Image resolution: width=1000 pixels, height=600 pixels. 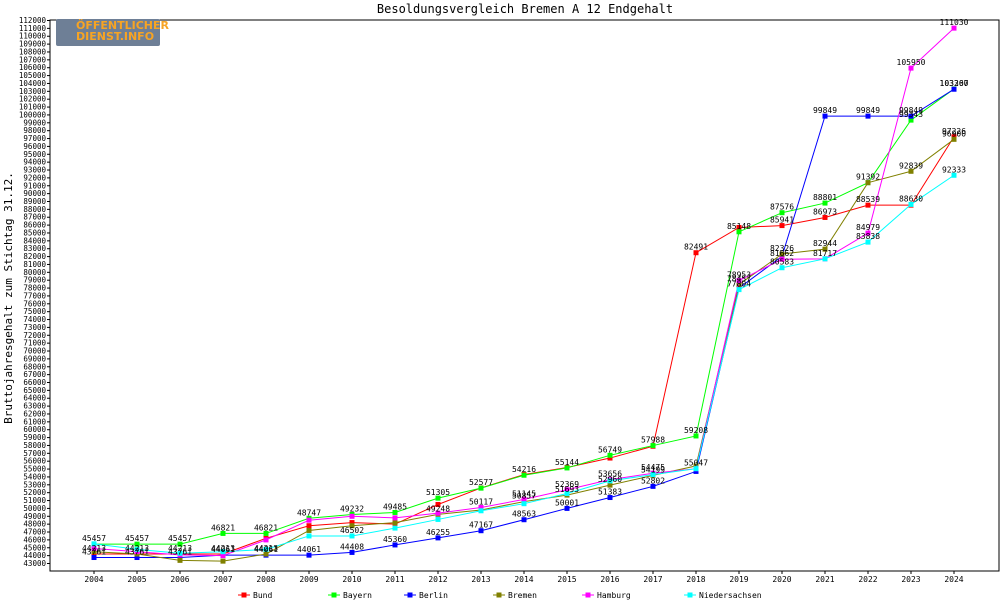 I want to click on data-label: 87576, so click(x=782, y=207).